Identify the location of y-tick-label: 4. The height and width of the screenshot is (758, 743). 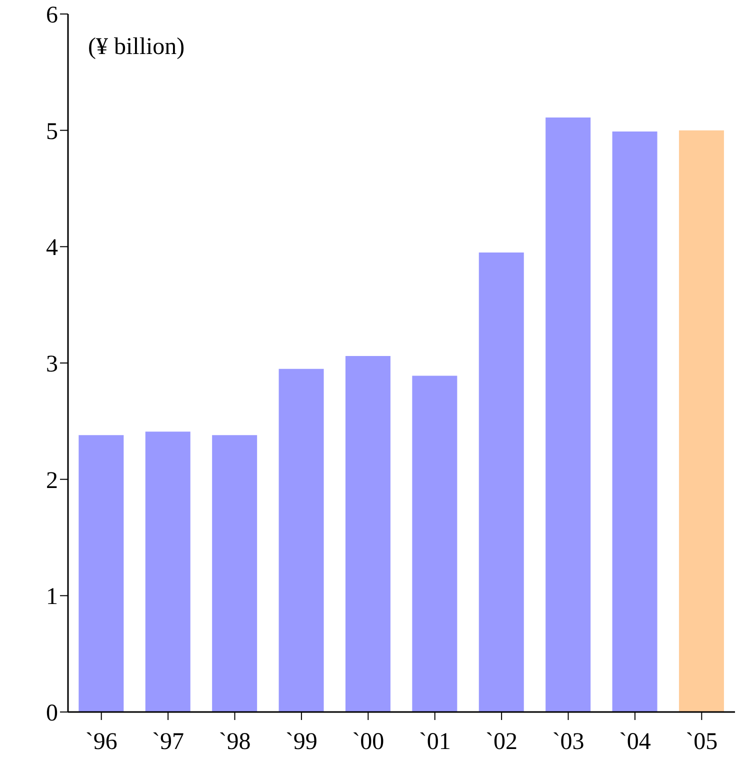
(52, 248).